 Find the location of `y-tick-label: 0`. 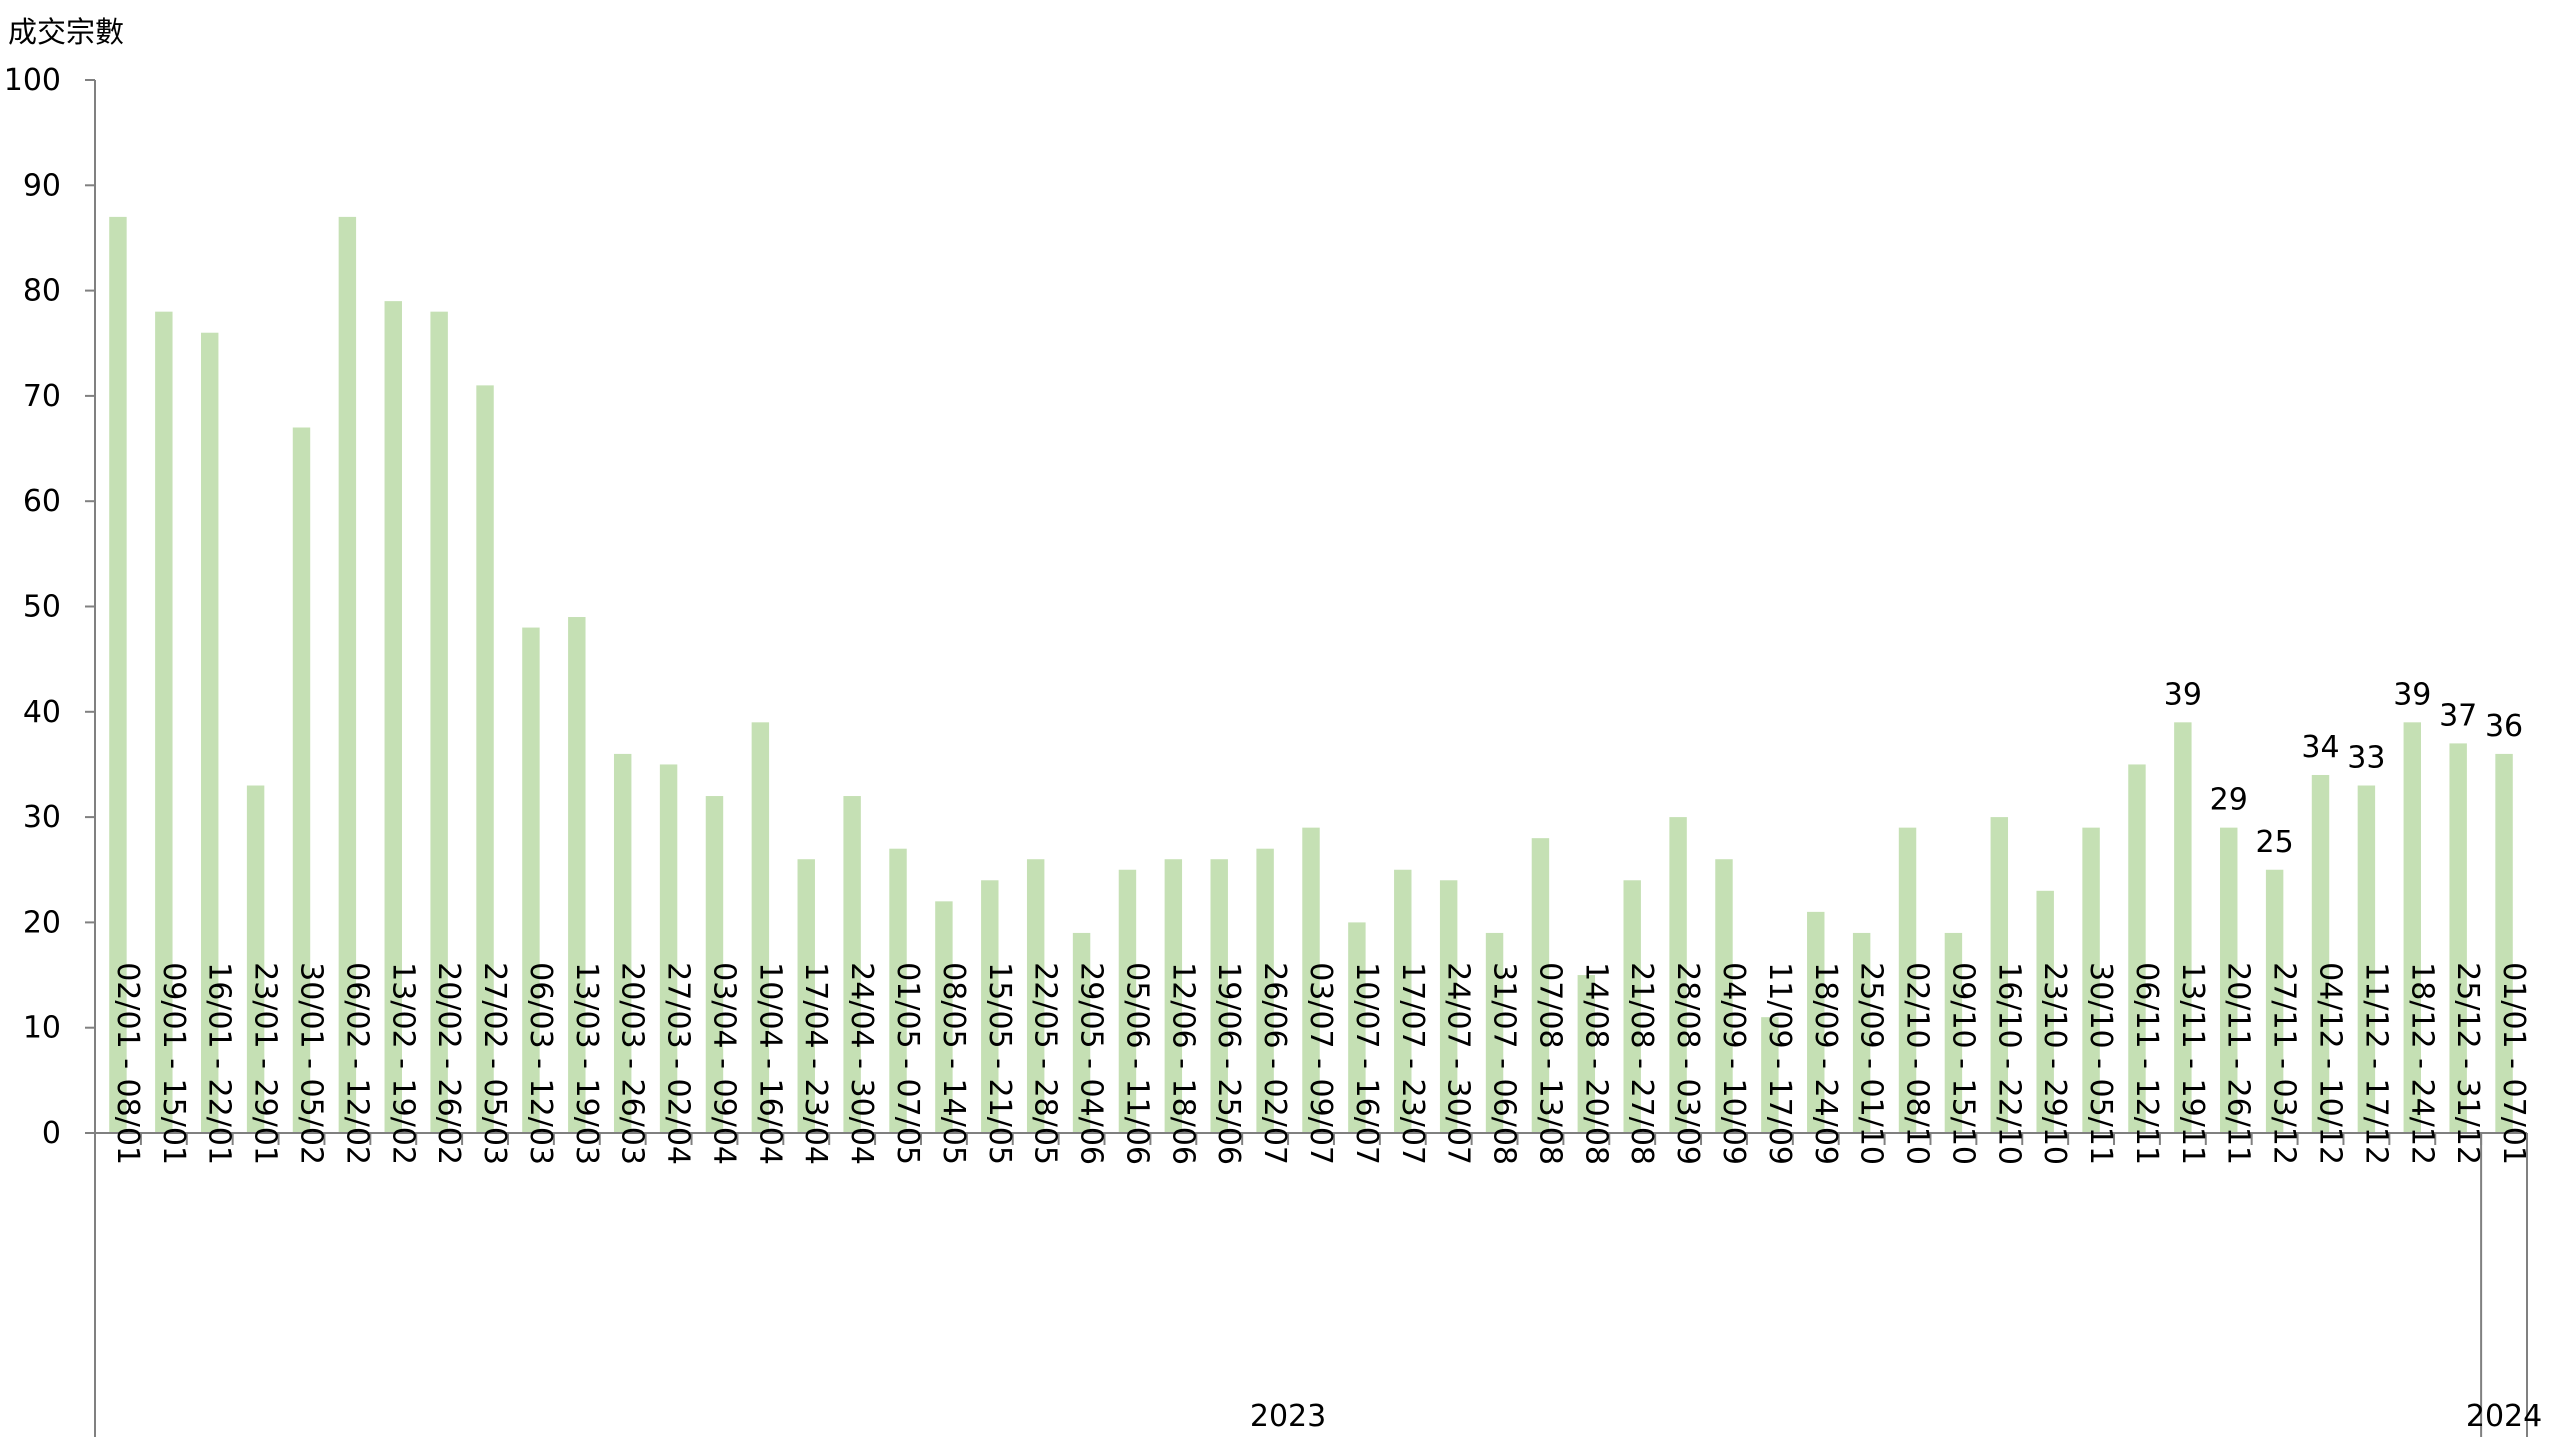

y-tick-label: 0 is located at coordinates (51, 1133).